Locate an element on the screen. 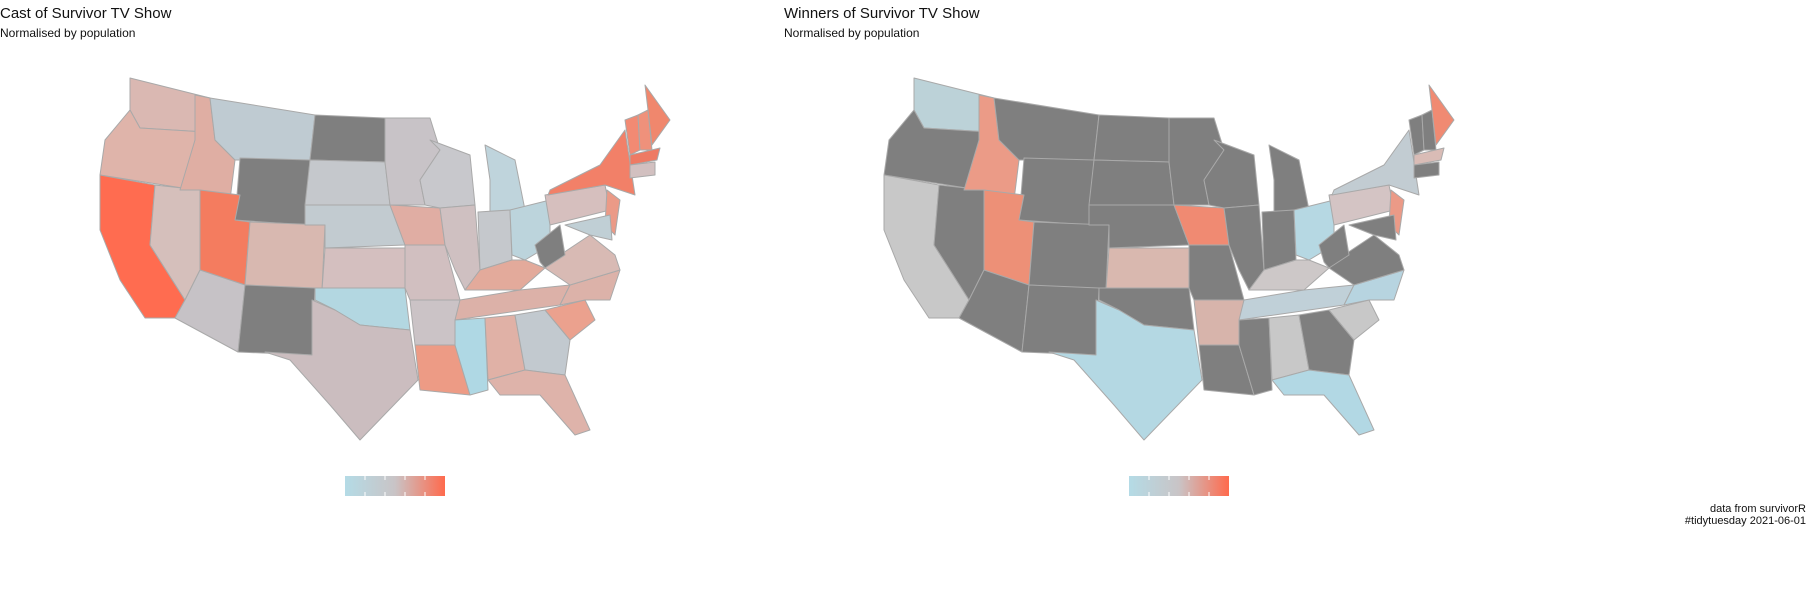 Image resolution: width=1808 pixels, height=611 pixels. panel-title: Winners of Survivor TV Show is located at coordinates (882, 13).